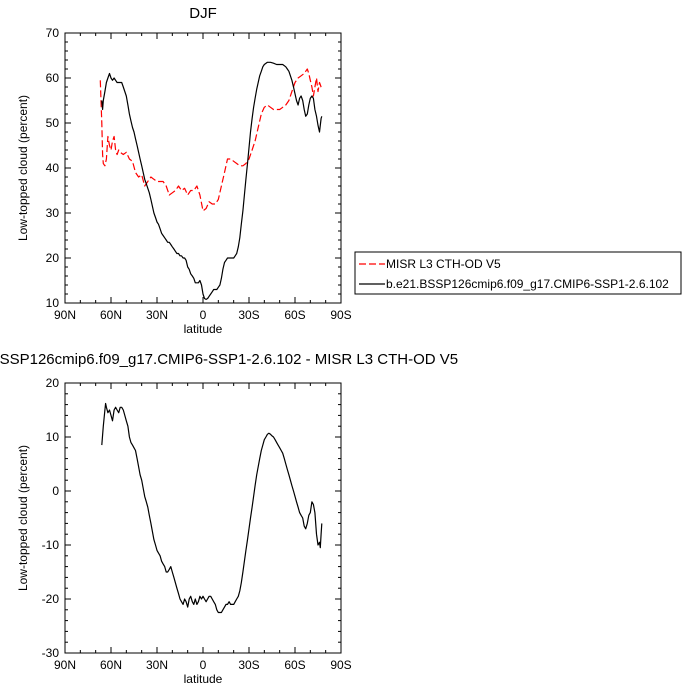  What do you see at coordinates (518, 273) in the screenshot?
I see `legend-box` at bounding box center [518, 273].